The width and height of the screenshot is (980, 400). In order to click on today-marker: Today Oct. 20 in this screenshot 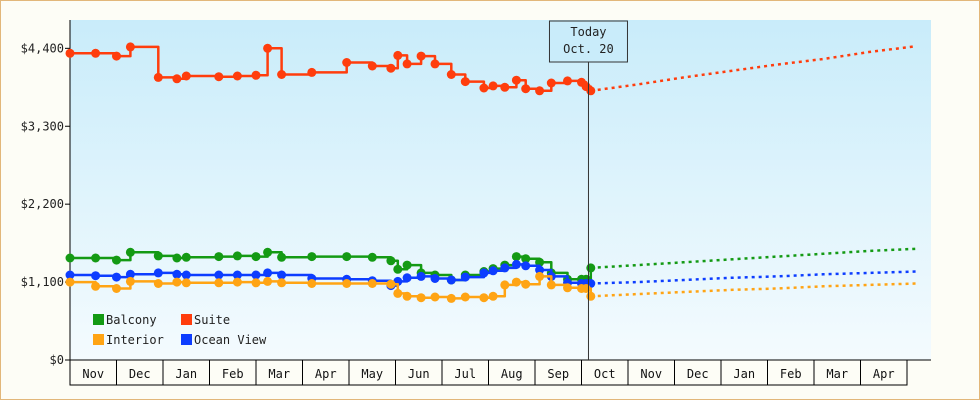, I will do `click(588, 190)`.